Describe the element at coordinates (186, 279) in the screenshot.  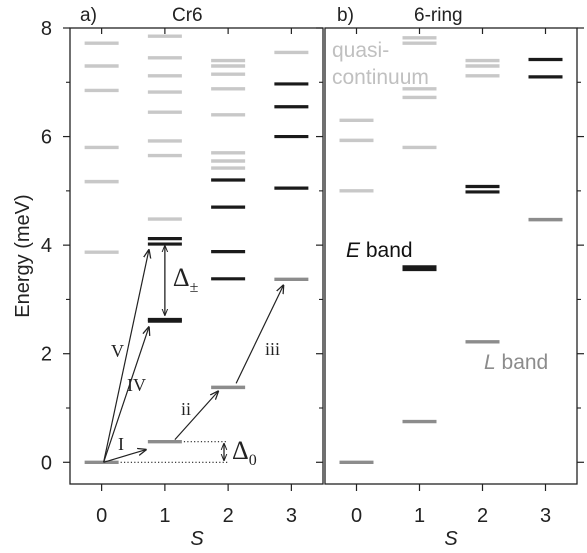
I see `delta-pm-label: Δ±` at that location.